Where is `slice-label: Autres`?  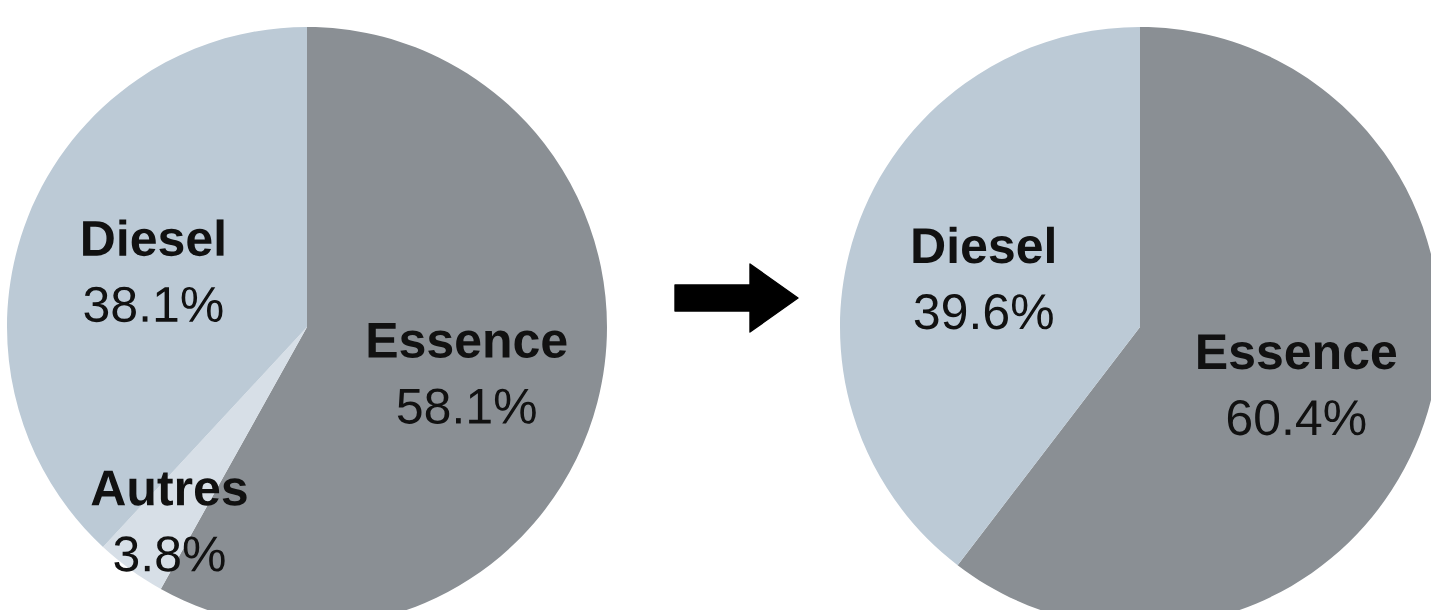
slice-label: Autres is located at coordinates (169, 488).